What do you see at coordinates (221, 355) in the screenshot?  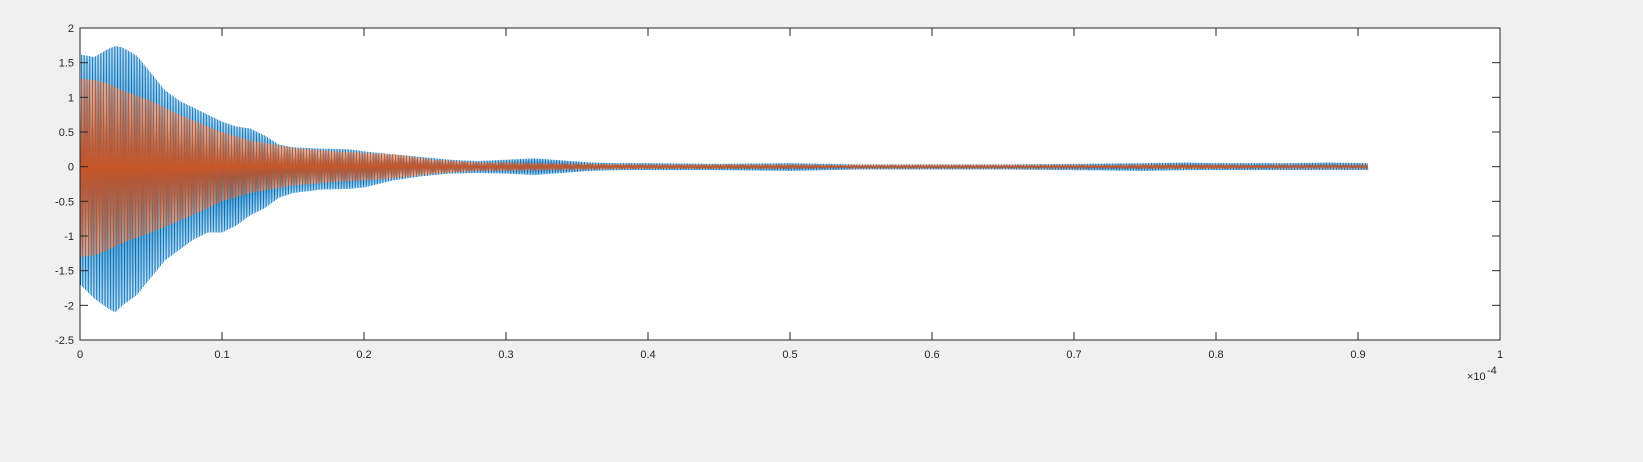 I see `x-tick-label: 0.1` at bounding box center [221, 355].